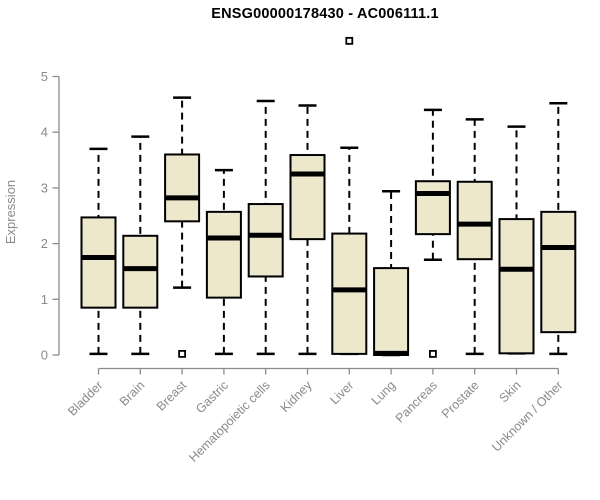 This screenshot has width=600, height=500. I want to click on x-tick-label: Unknown / Other, so click(527, 416).